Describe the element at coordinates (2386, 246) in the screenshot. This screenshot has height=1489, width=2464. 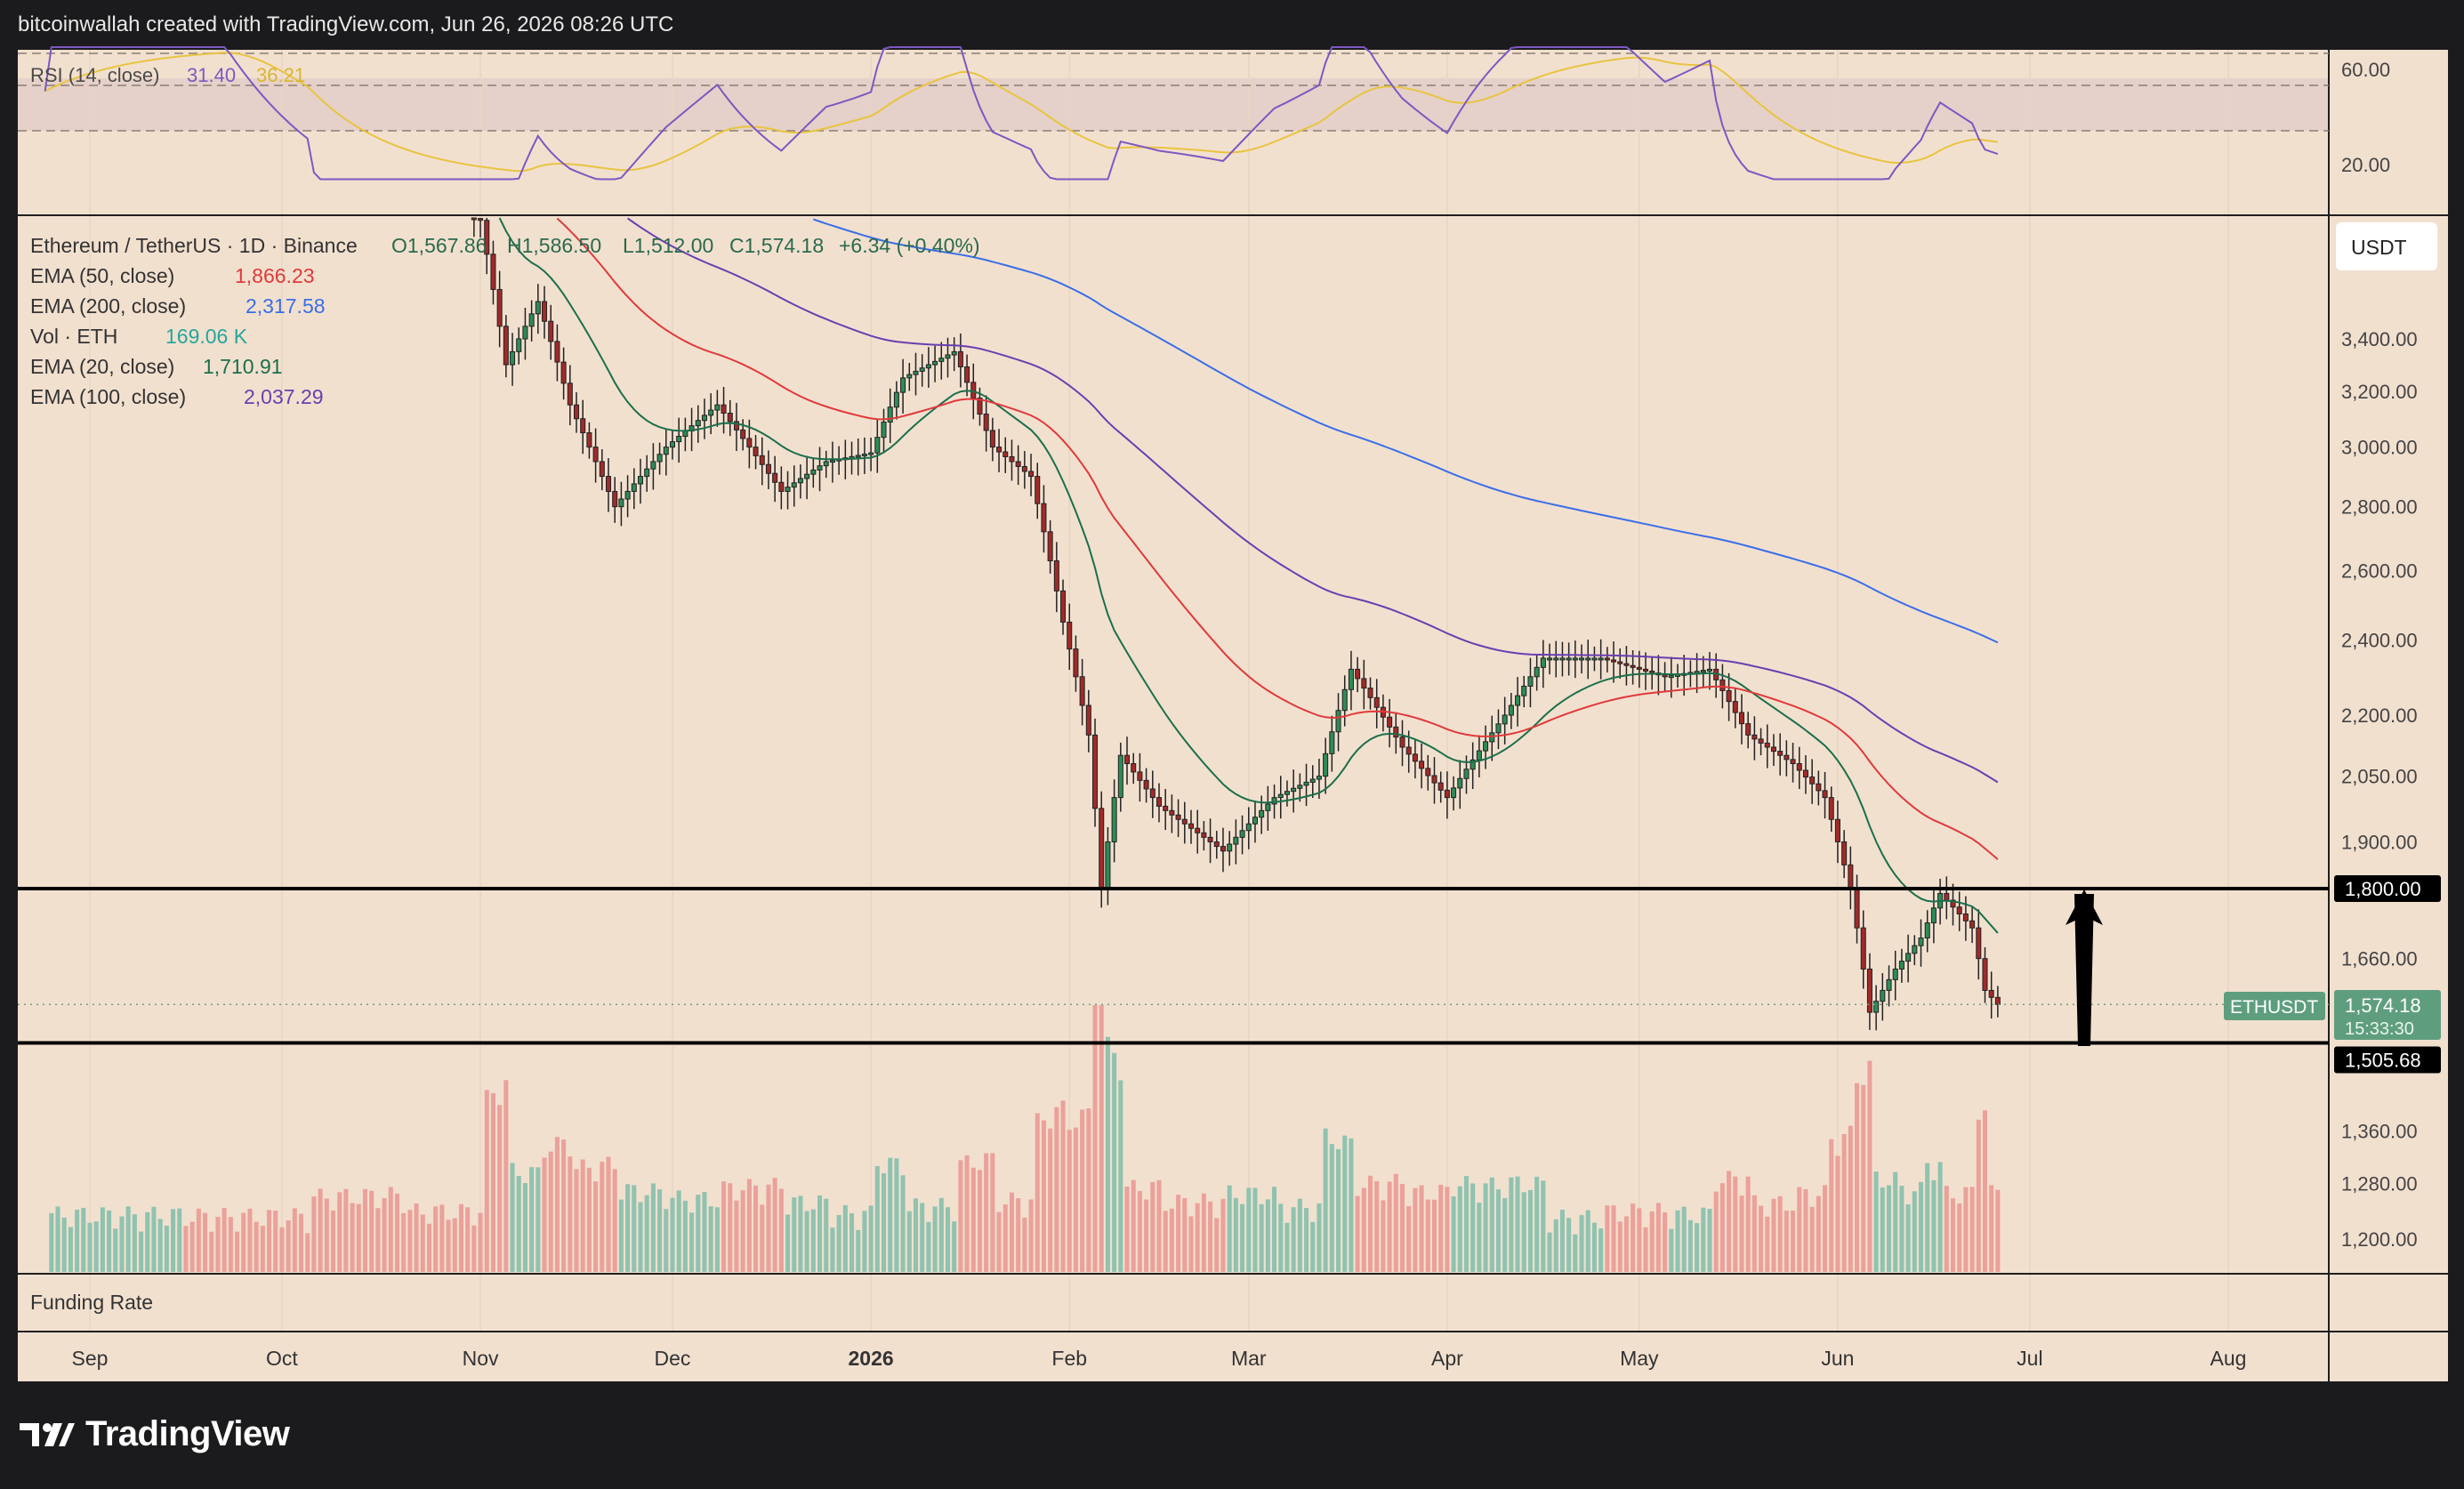
I see `currency-badge` at that location.